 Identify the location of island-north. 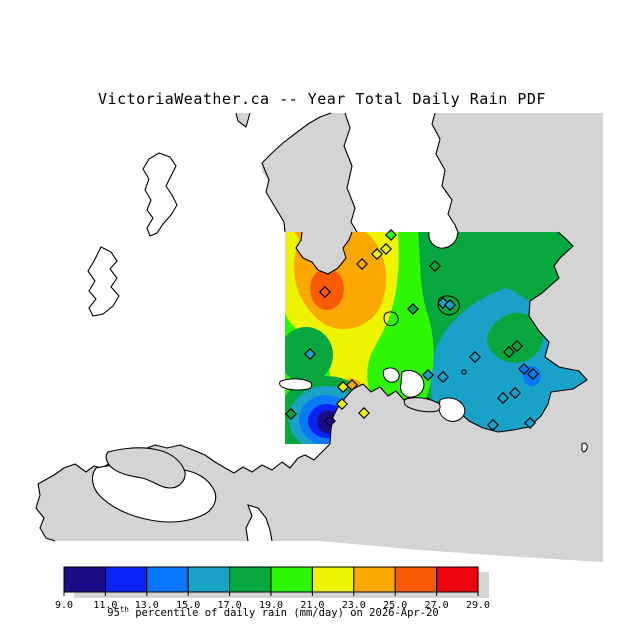
(160, 194).